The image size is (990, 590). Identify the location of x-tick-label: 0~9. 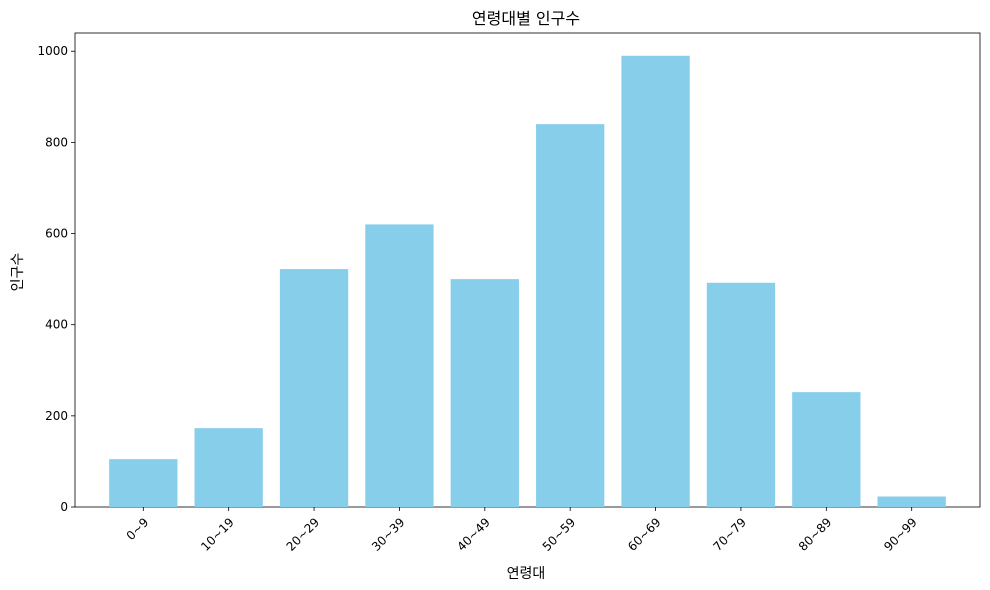
(138, 529).